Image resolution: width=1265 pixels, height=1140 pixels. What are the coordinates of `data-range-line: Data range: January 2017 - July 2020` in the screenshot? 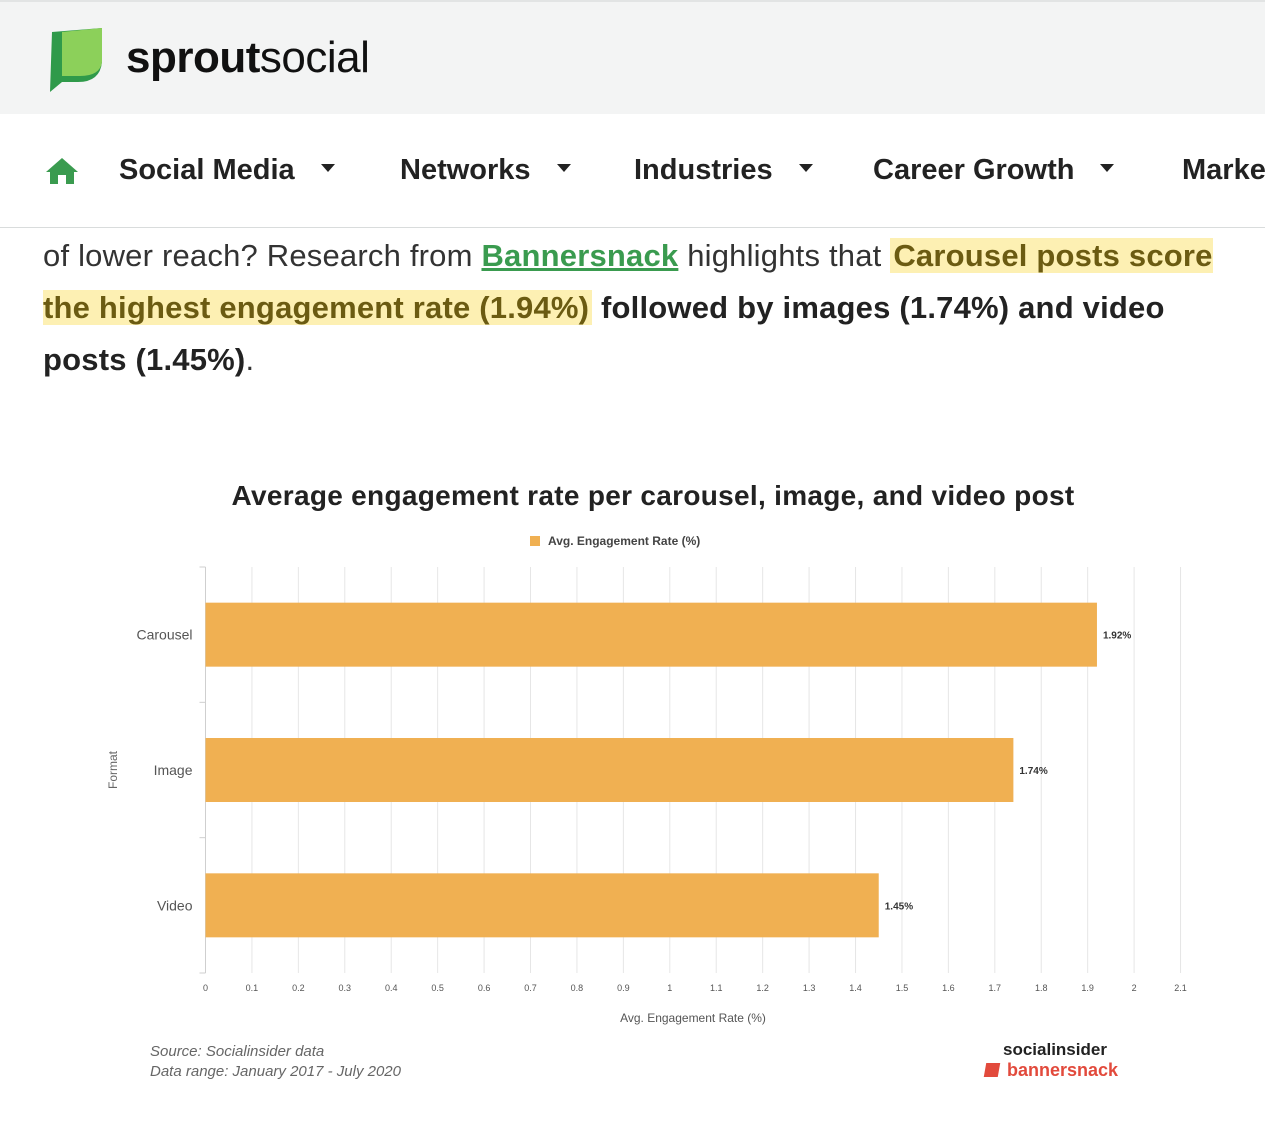 It's located at (275, 1071).